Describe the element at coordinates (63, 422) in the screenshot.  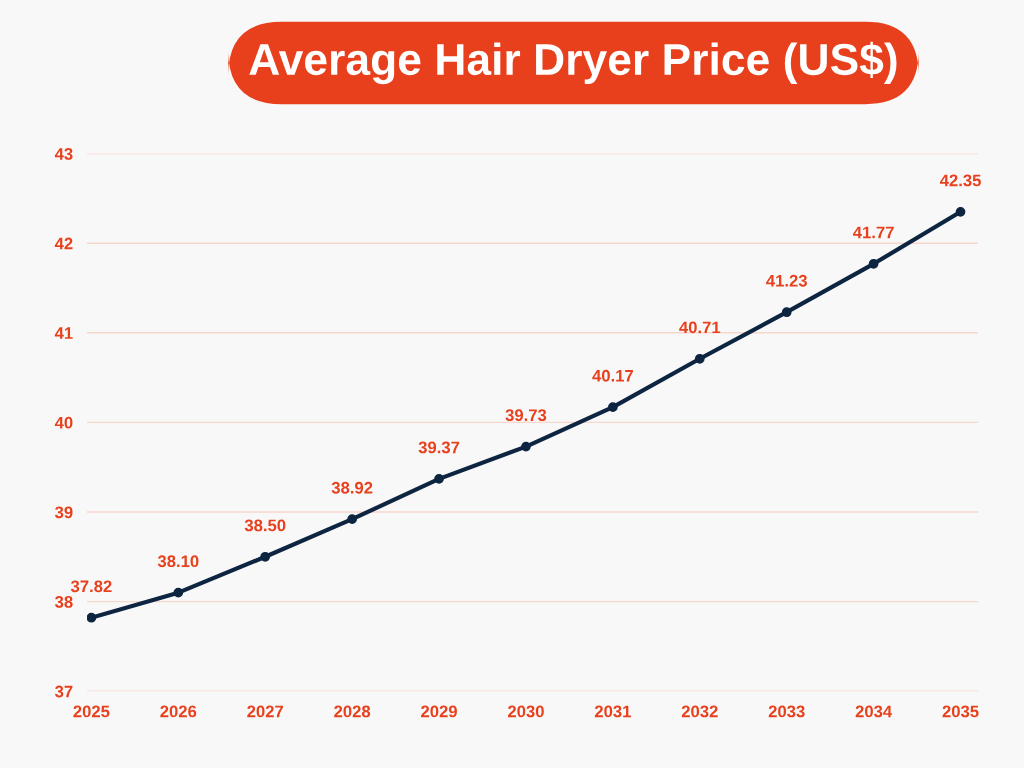
I see `y-tick-label: 40` at that location.